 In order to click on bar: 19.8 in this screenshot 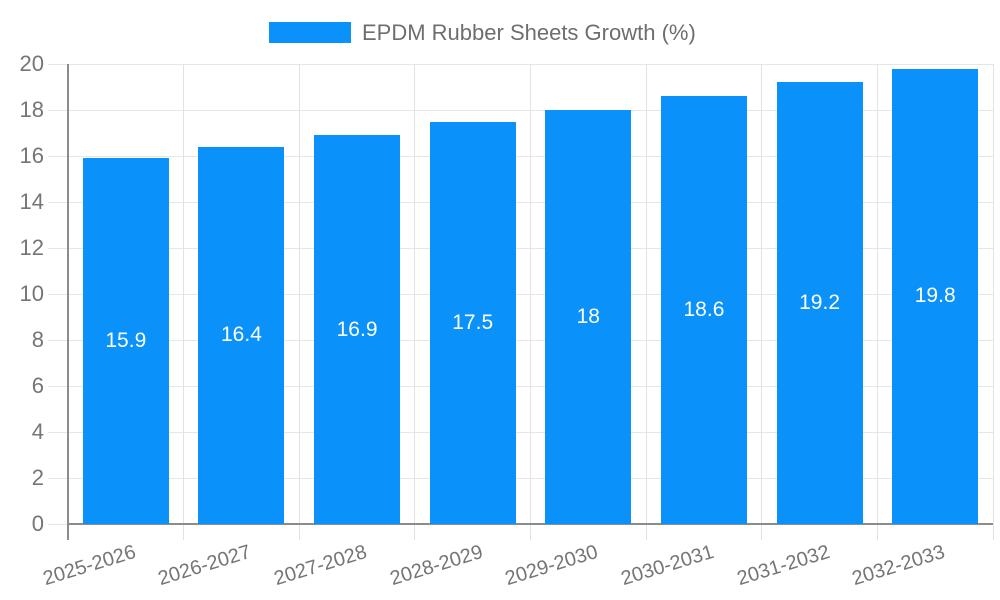, I will do `click(935, 296)`.